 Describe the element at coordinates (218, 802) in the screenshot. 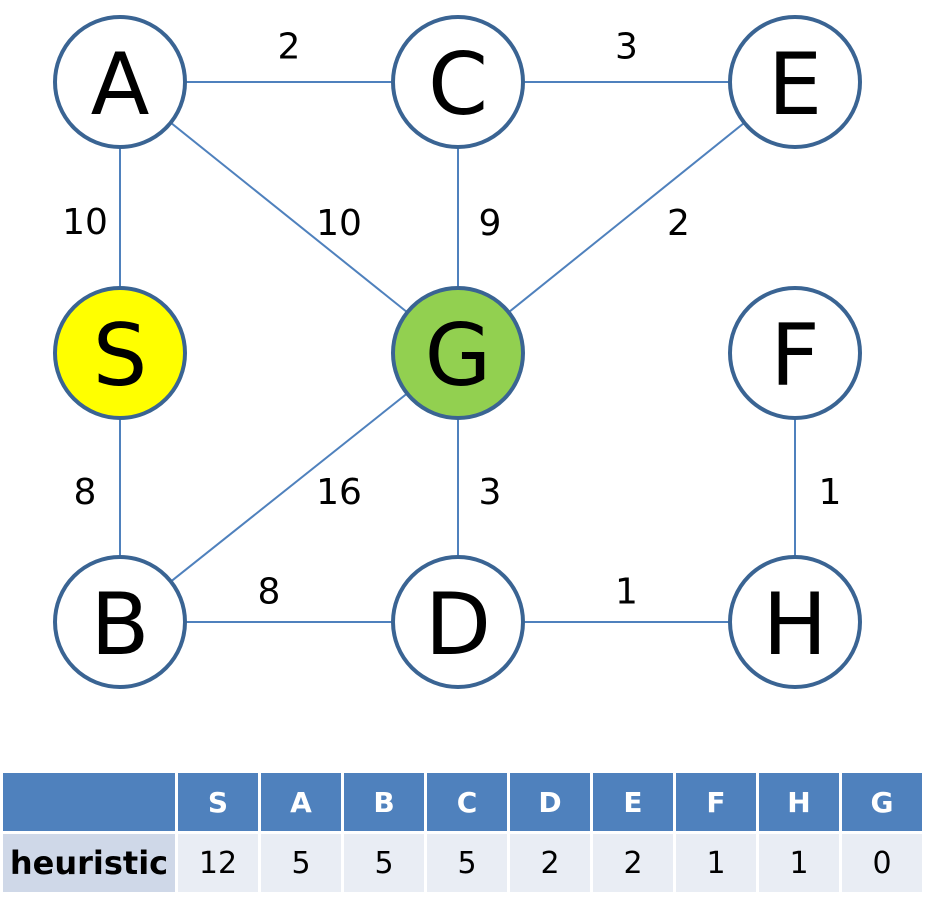

I see `table-header-s: S` at that location.